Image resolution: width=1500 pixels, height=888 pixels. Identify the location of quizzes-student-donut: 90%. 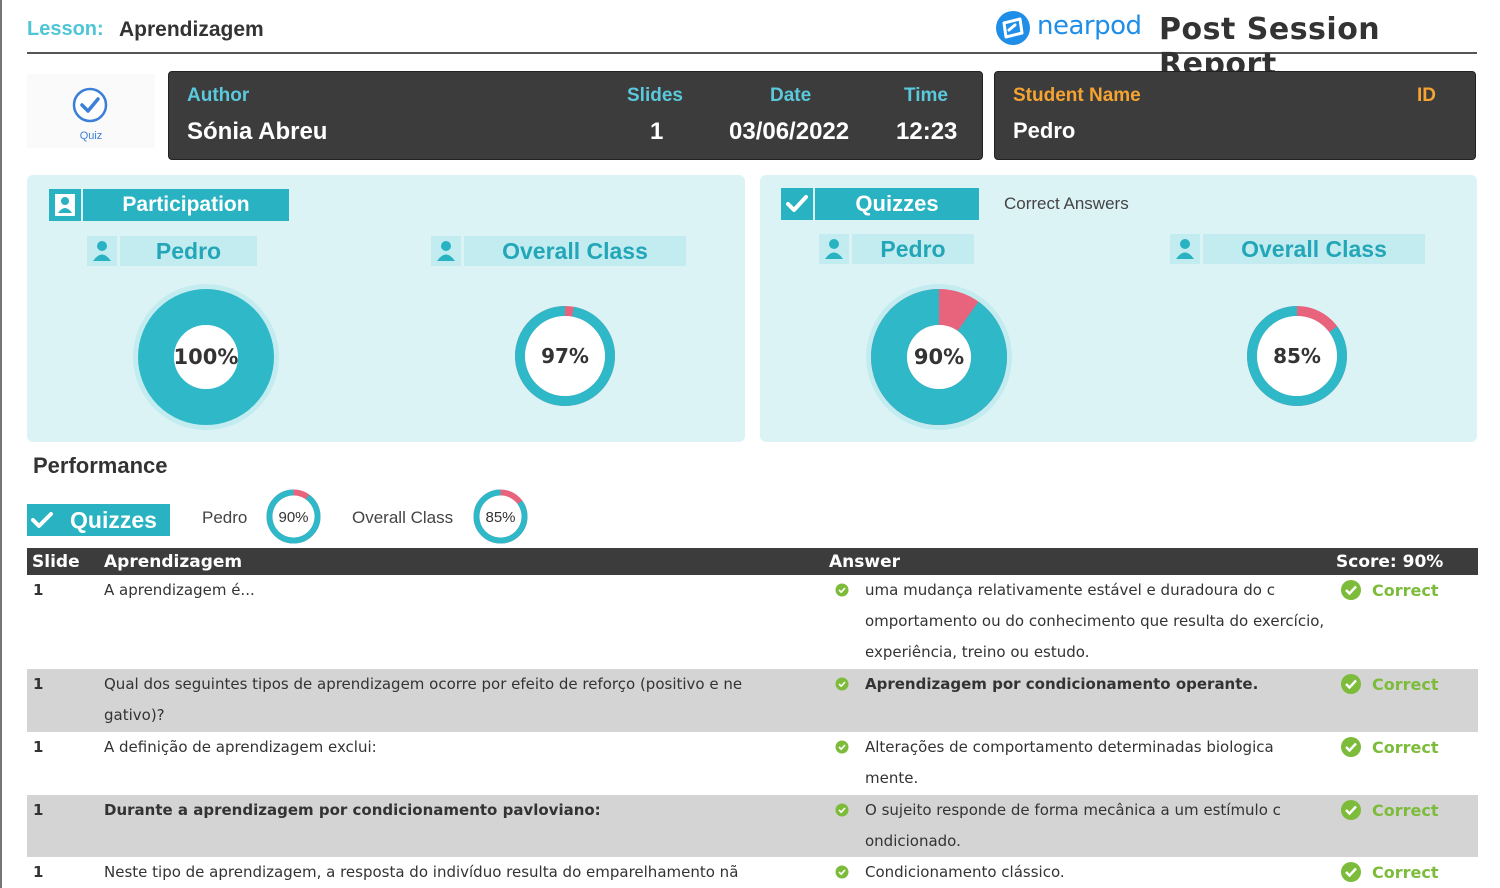
(939, 357).